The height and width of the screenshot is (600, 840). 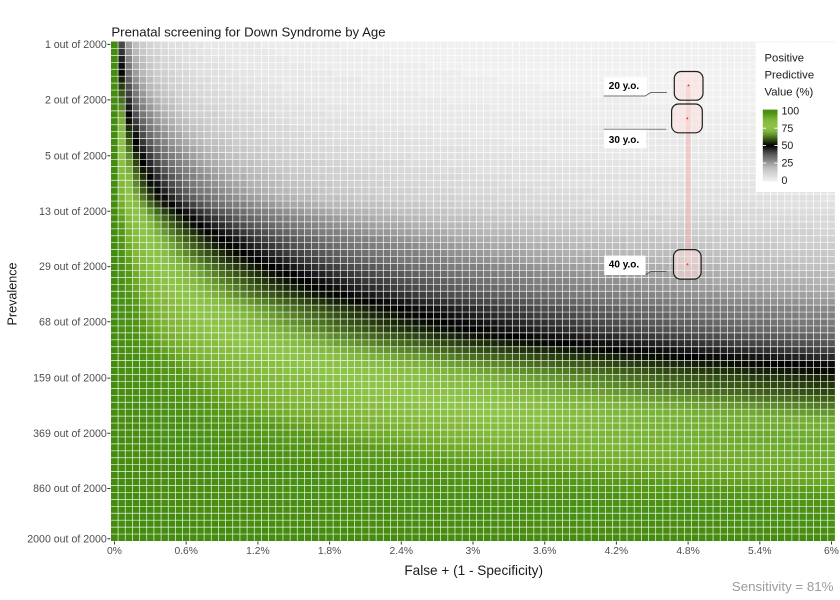 I want to click on svg-text: 0.6%, so click(x=185, y=551).